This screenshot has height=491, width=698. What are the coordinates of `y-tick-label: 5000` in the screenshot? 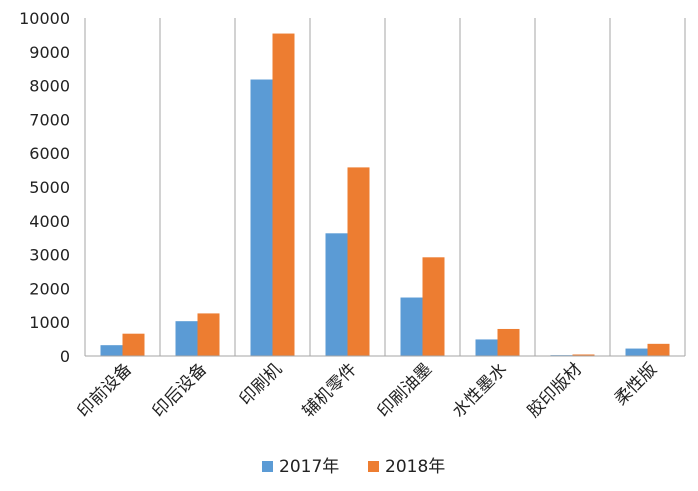 It's located at (49, 187).